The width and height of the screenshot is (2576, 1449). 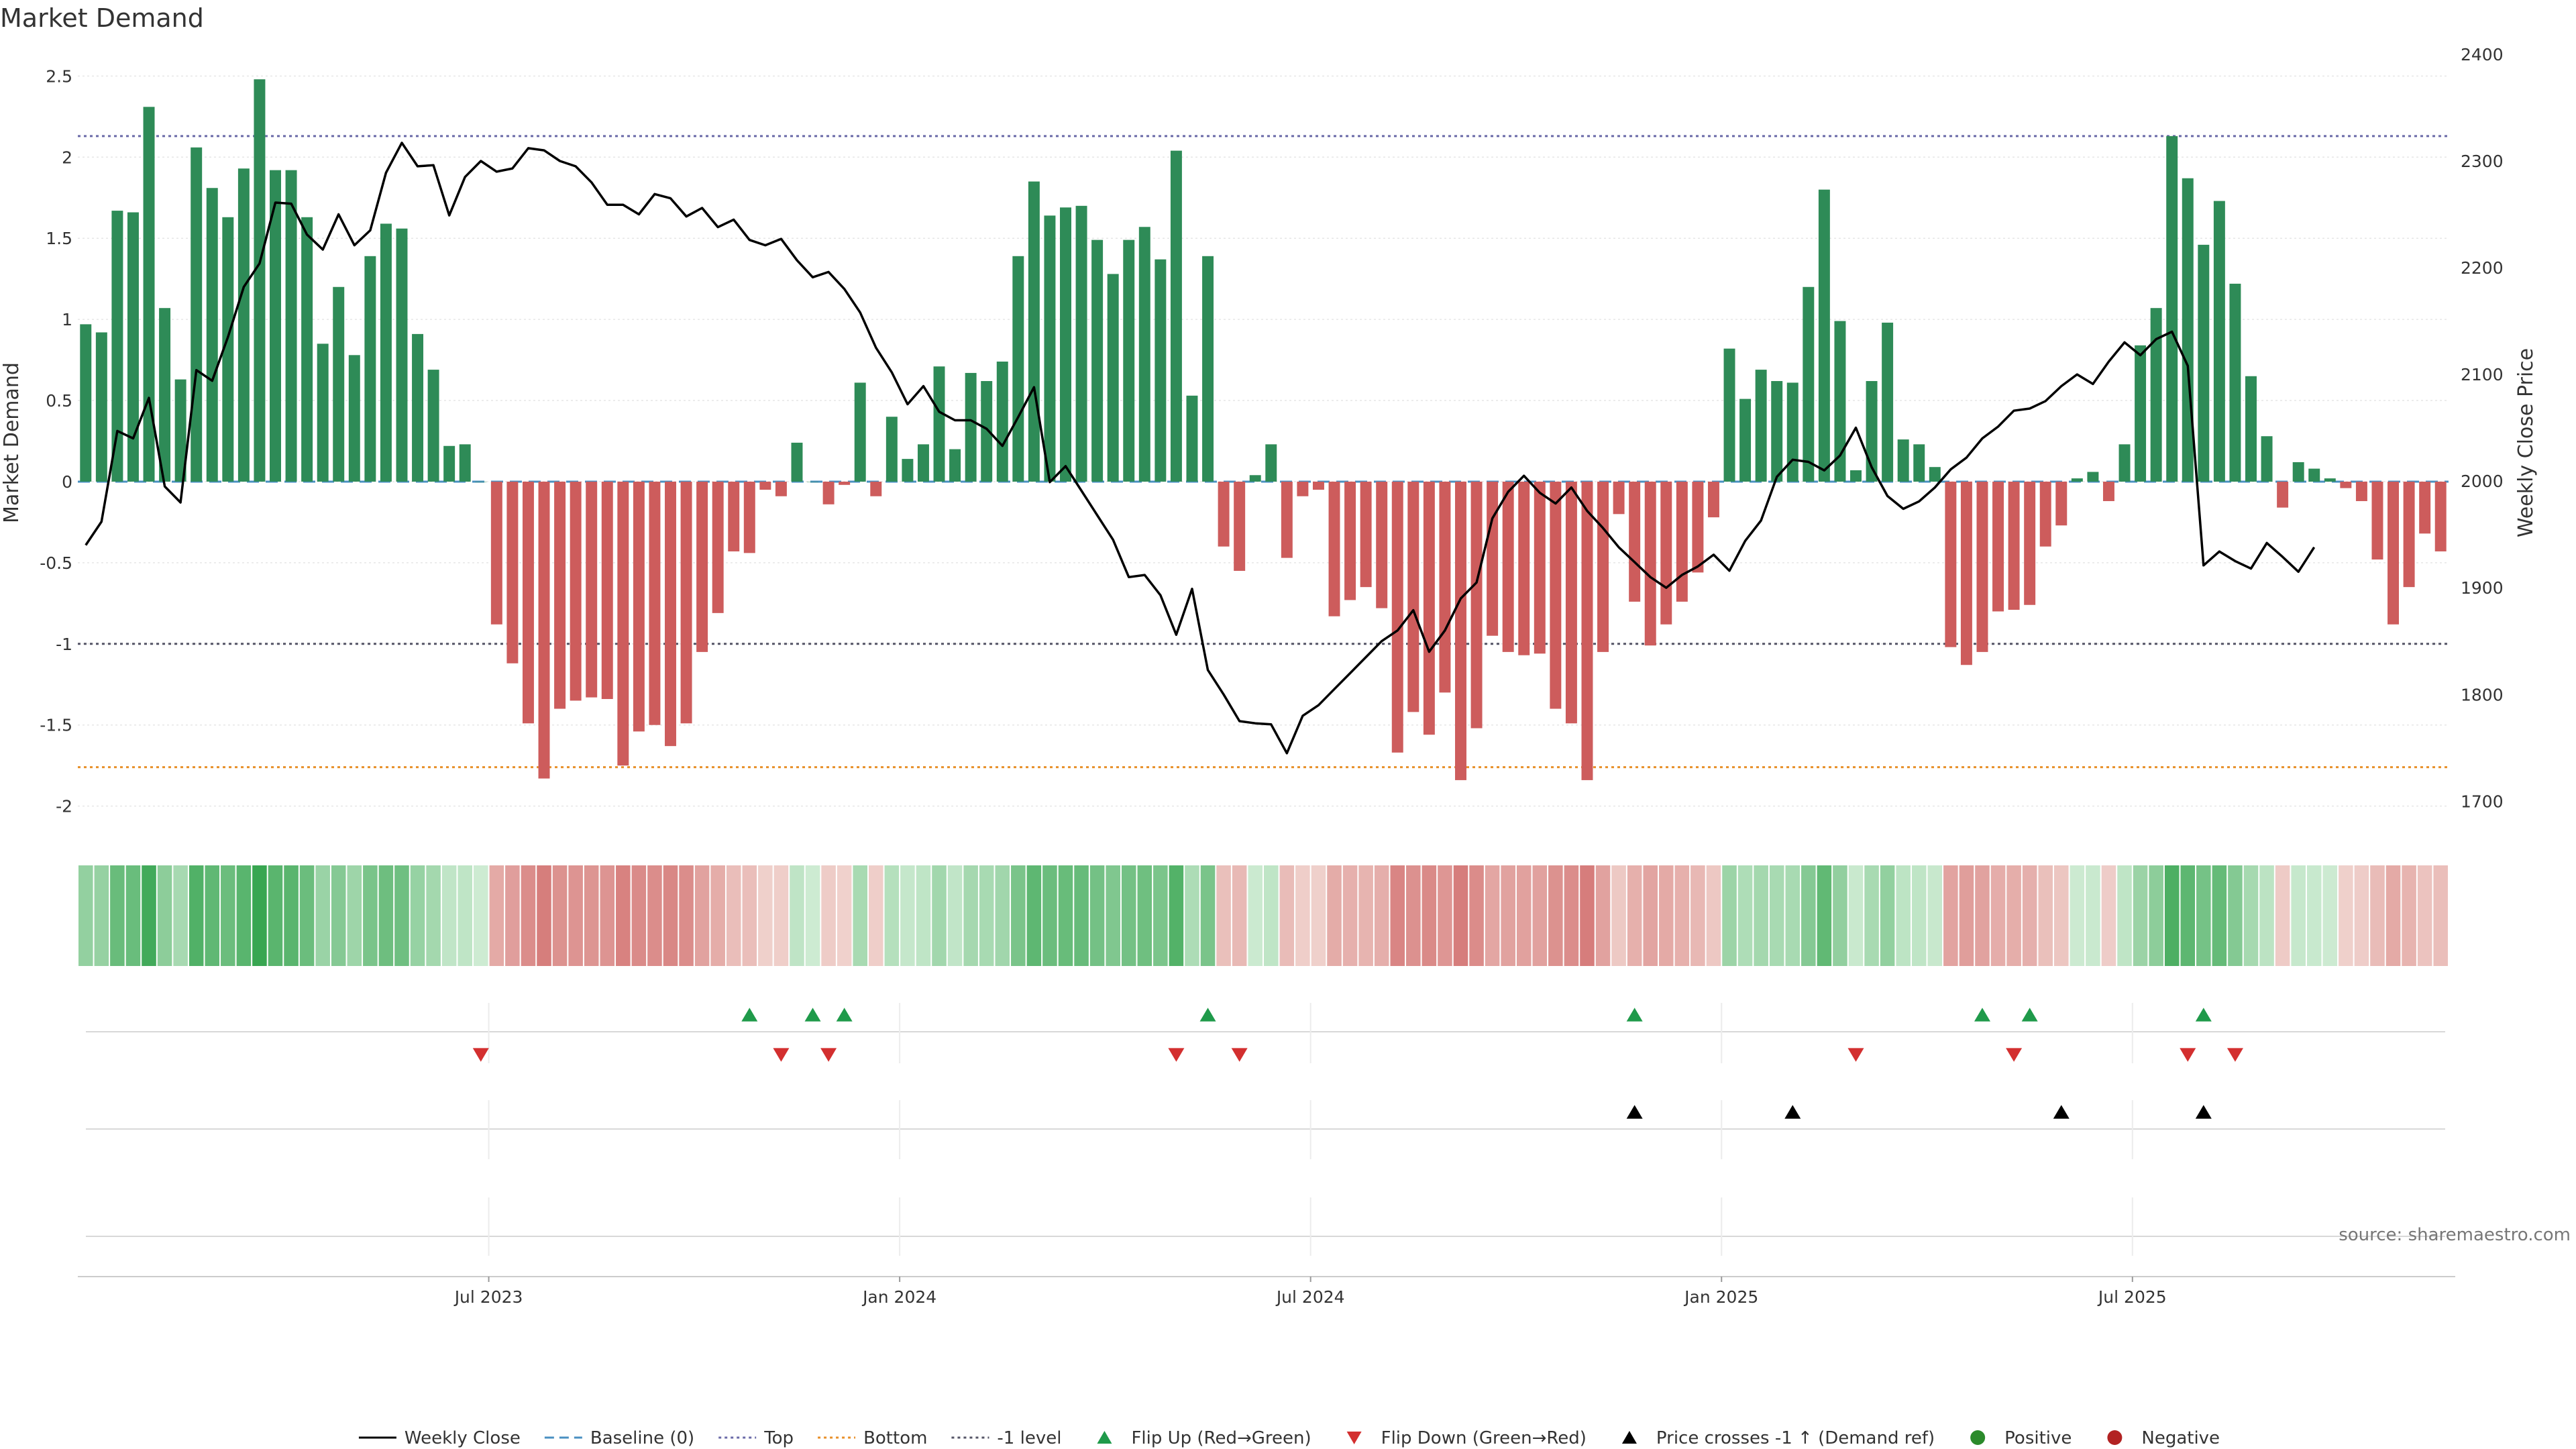 I want to click on right-tick-label: 2100, so click(x=2482, y=374).